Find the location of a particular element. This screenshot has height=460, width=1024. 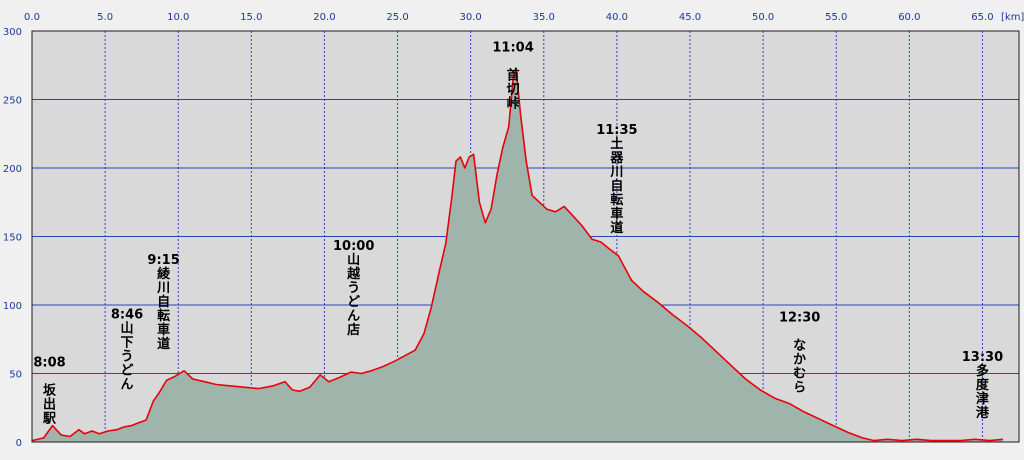

x-tick-label: 15.0 is located at coordinates (251, 17).